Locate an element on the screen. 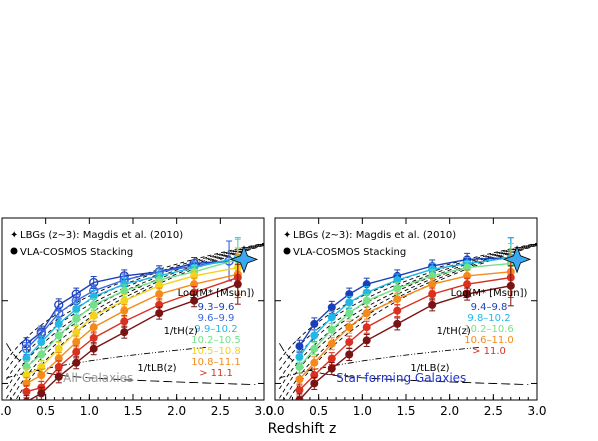  mass-legend-item: 9.6–9.9 is located at coordinates (216, 318).